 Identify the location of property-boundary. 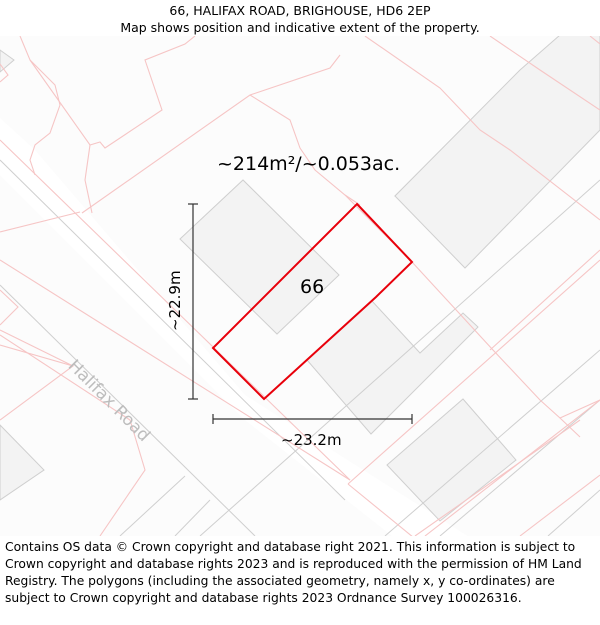
(312, 301).